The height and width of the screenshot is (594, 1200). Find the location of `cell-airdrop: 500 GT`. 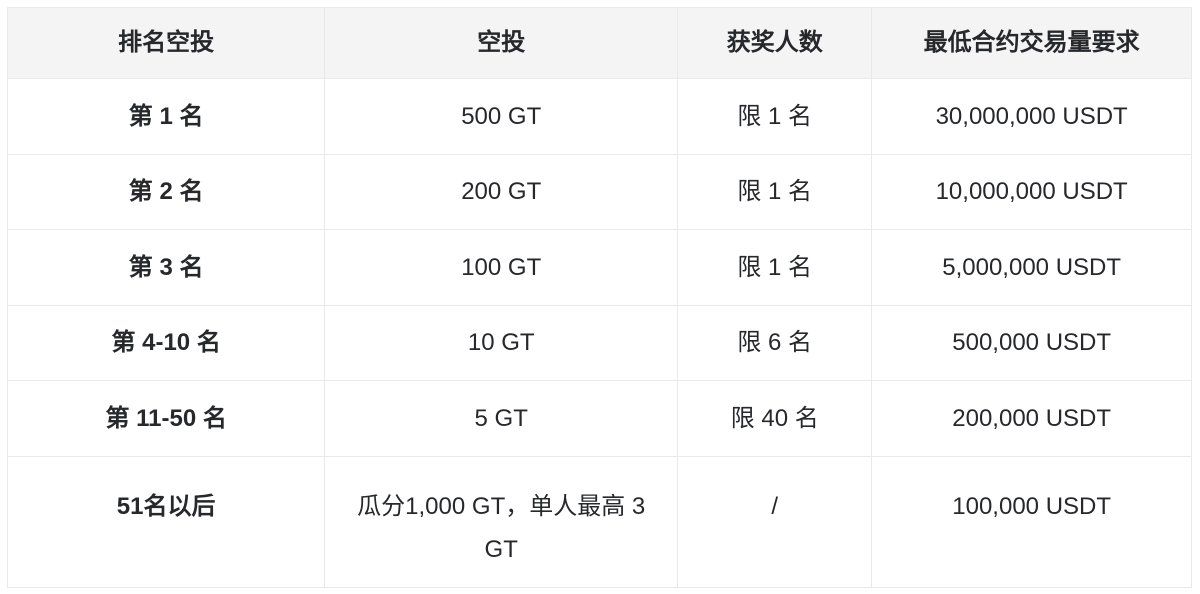

cell-airdrop: 500 GT is located at coordinates (501, 116).